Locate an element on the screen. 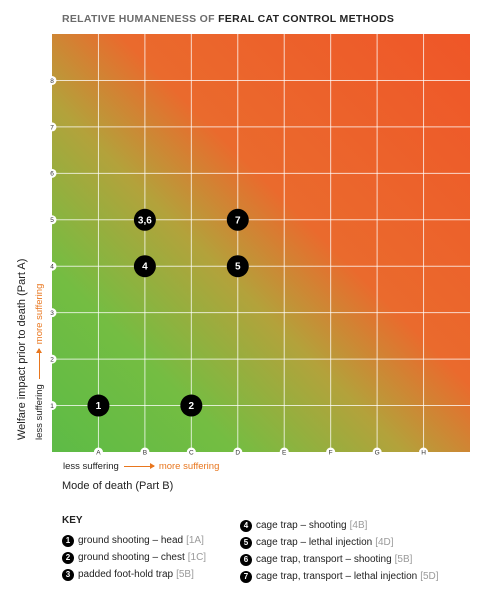 This screenshot has width=495, height=603. x-arrow-icon is located at coordinates (139, 466).